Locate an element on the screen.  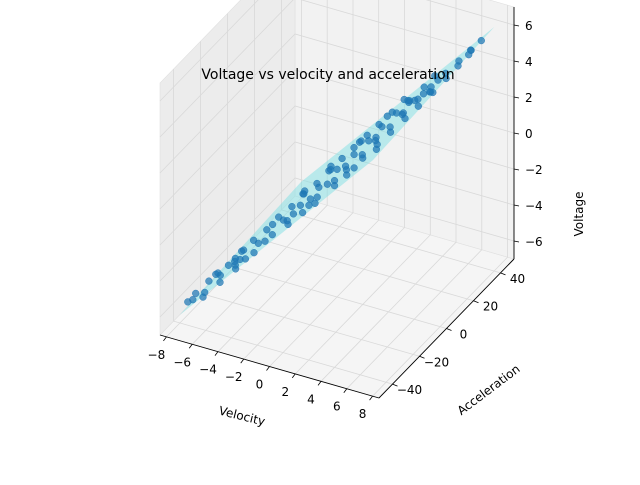
x-tick-label: −4 is located at coordinates (208, 370).